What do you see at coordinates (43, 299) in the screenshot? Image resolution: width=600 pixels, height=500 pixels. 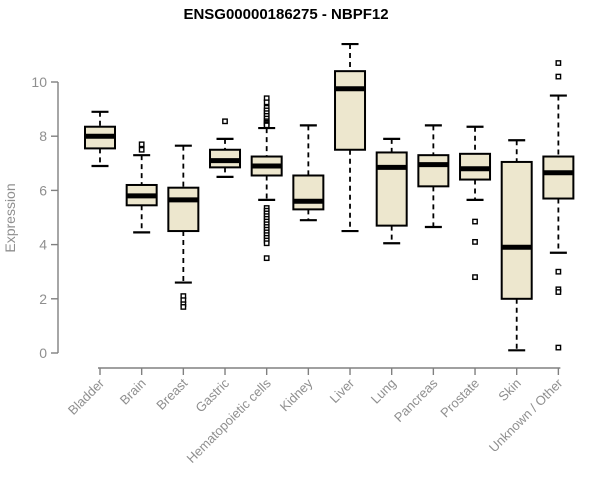 I see `y-tick-label: 2` at bounding box center [43, 299].